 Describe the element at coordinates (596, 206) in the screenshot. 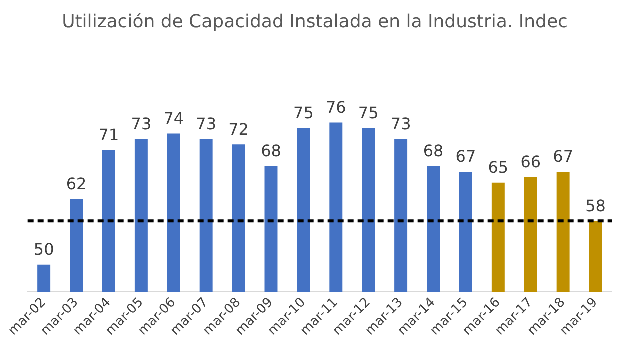

I see `data-label: 58` at that location.